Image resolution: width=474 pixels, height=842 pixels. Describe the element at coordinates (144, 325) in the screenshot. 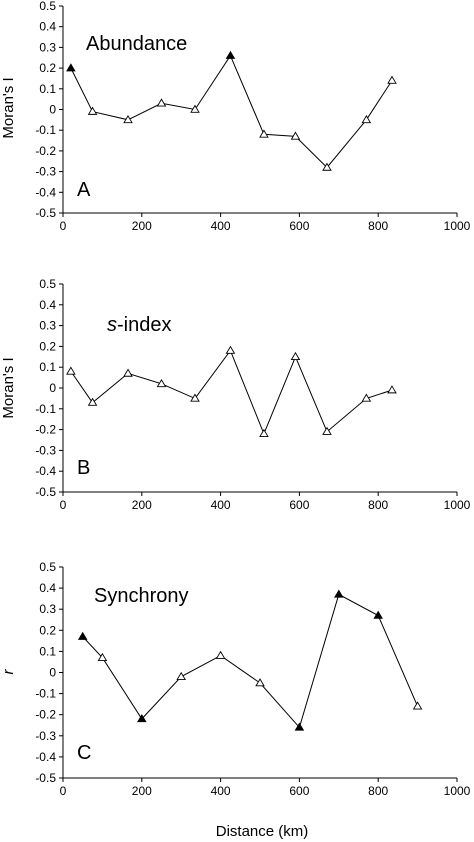

I see `panel-b-title-rest: -index` at that location.